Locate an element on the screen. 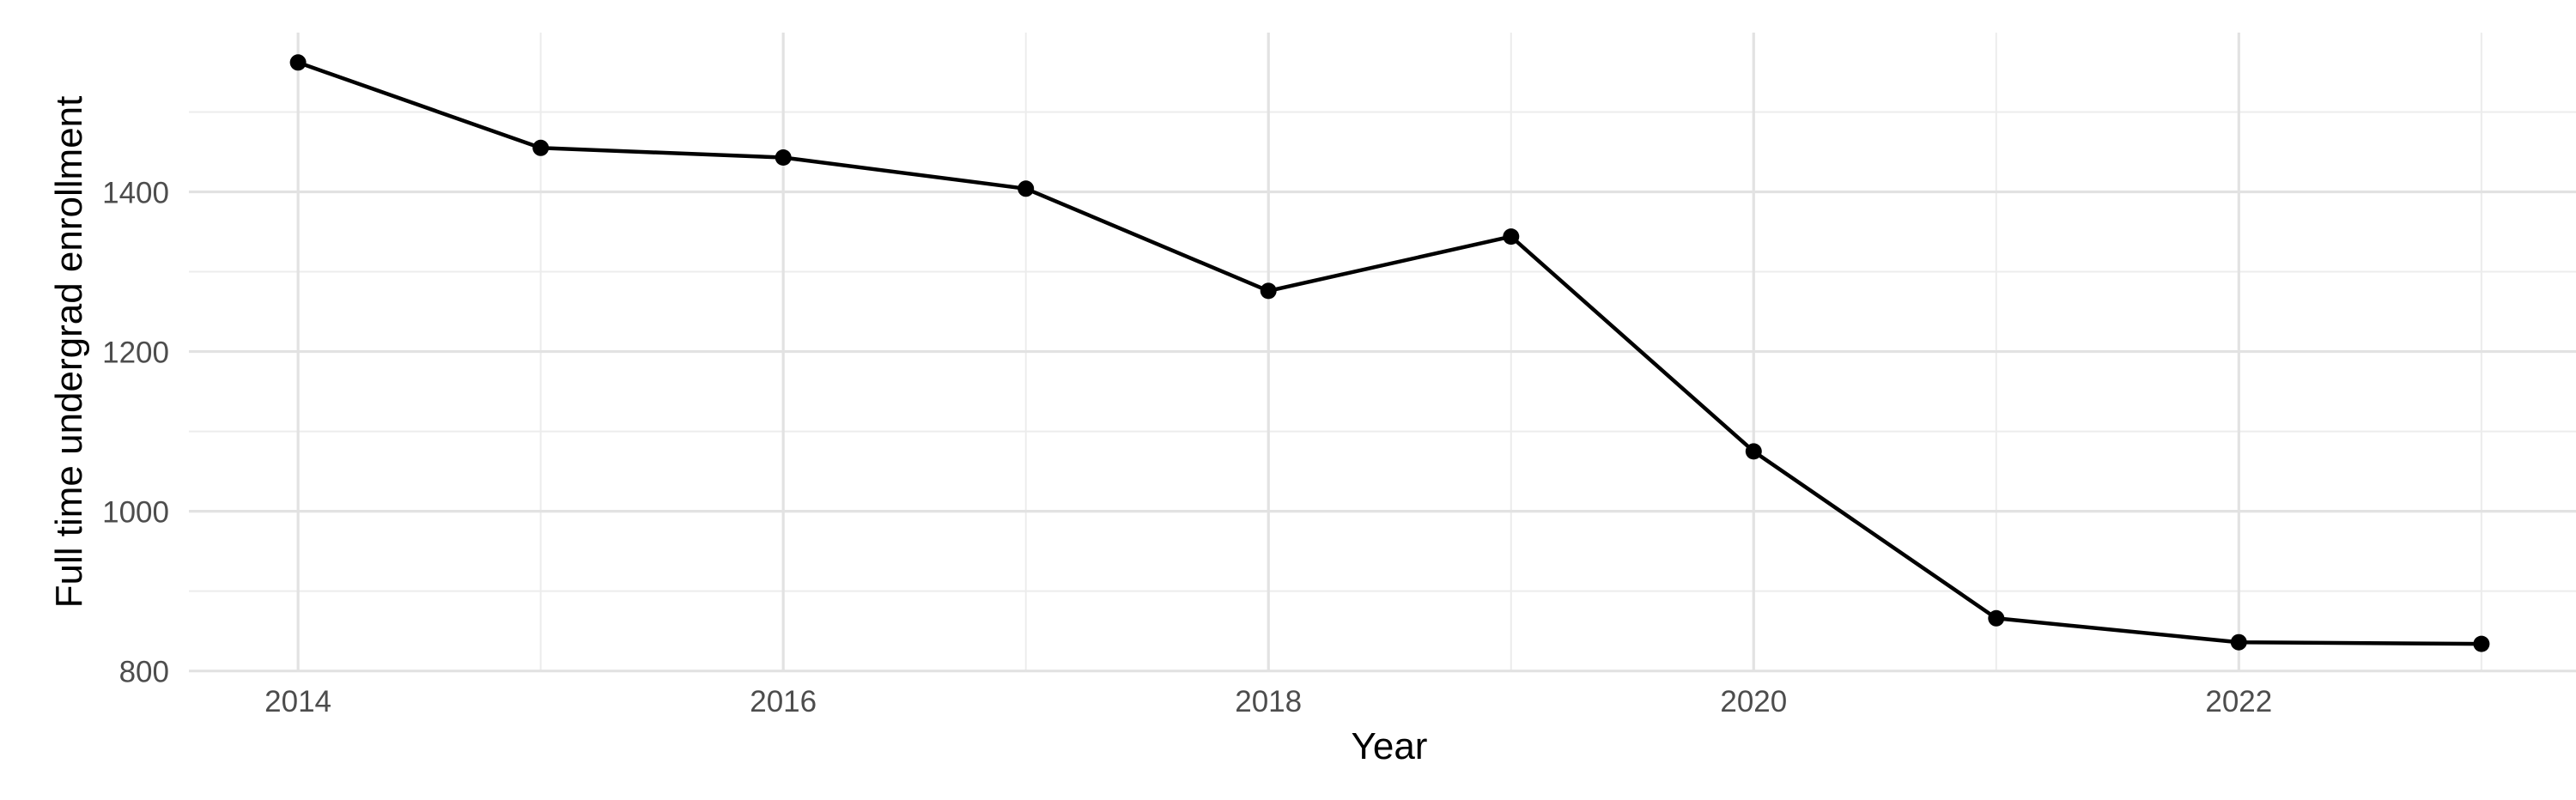 The height and width of the screenshot is (800, 2576). data-point-2023 is located at coordinates (2481, 643).